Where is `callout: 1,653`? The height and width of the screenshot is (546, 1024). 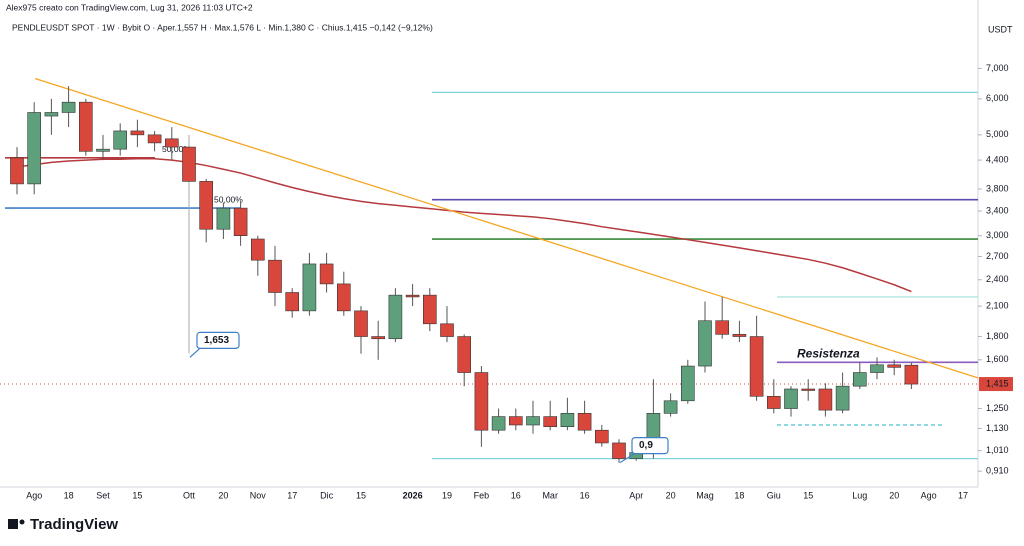 callout: 1,653 is located at coordinates (214, 344).